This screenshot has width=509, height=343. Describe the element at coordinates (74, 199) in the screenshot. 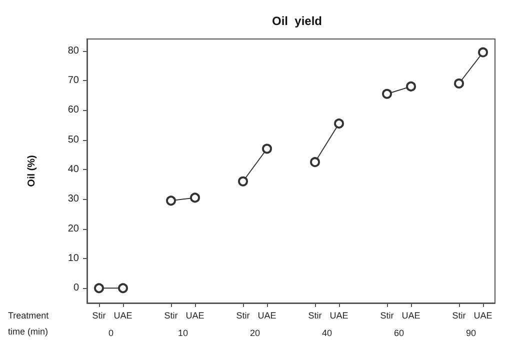

I see `y-tick-label: 30` at that location.